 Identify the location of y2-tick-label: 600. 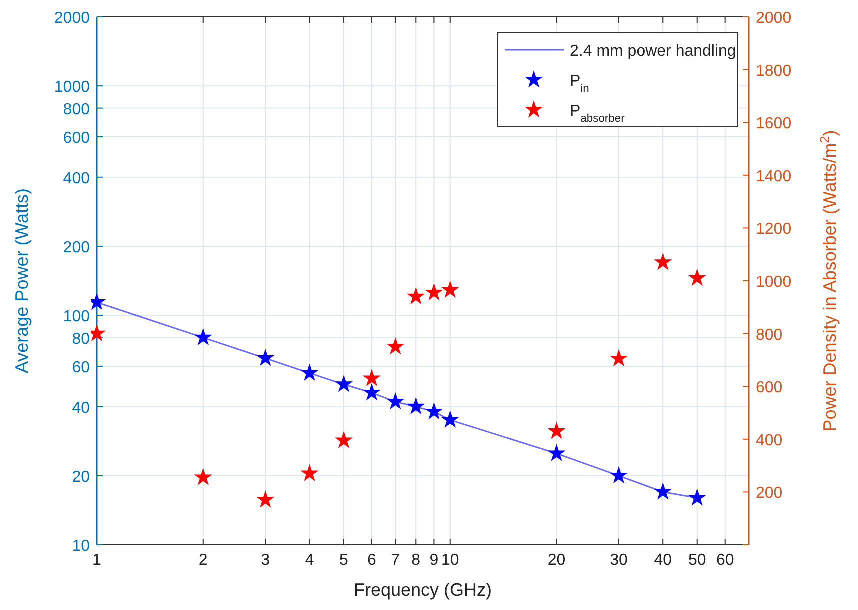
(769, 388).